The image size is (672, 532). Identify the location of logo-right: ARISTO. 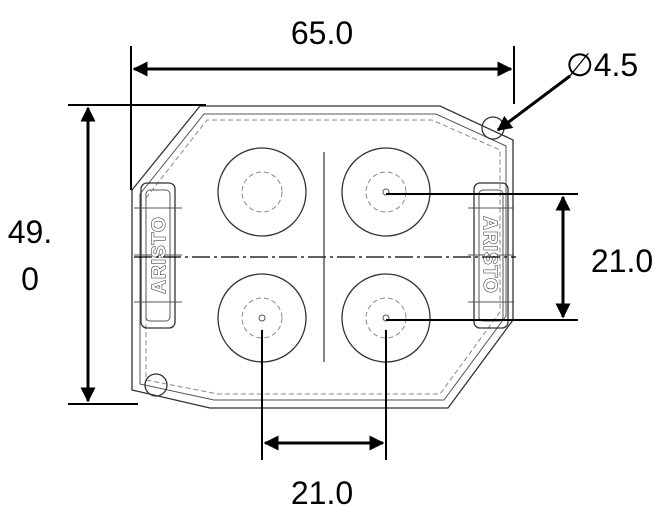
(489, 254).